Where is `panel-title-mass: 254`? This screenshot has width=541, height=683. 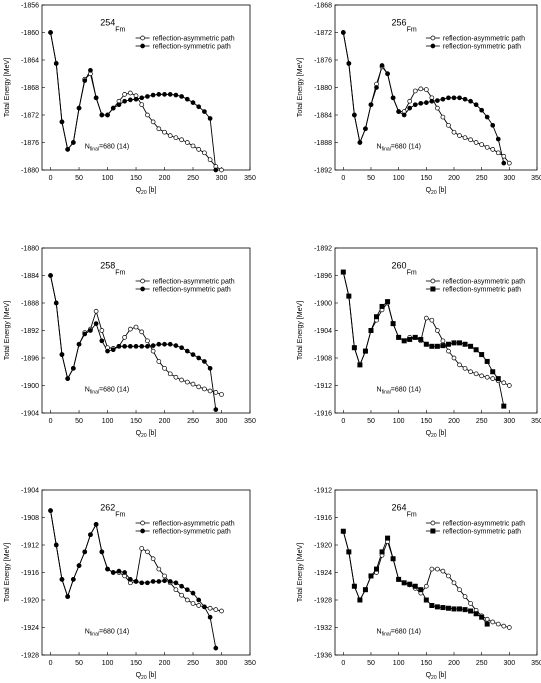
panel-title-mass: 254 is located at coordinates (107, 22).